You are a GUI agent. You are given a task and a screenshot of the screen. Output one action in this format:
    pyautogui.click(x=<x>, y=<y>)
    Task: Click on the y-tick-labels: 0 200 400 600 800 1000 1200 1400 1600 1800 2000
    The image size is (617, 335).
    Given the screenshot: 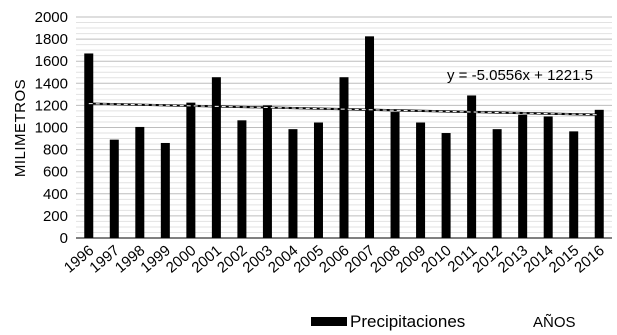 What is the action you would take?
    pyautogui.click(x=51, y=128)
    